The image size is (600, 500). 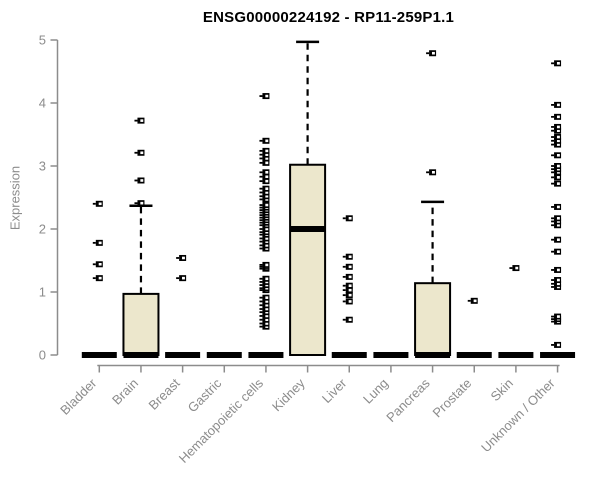 I want to click on y-tick-label: 0, so click(x=42, y=355).